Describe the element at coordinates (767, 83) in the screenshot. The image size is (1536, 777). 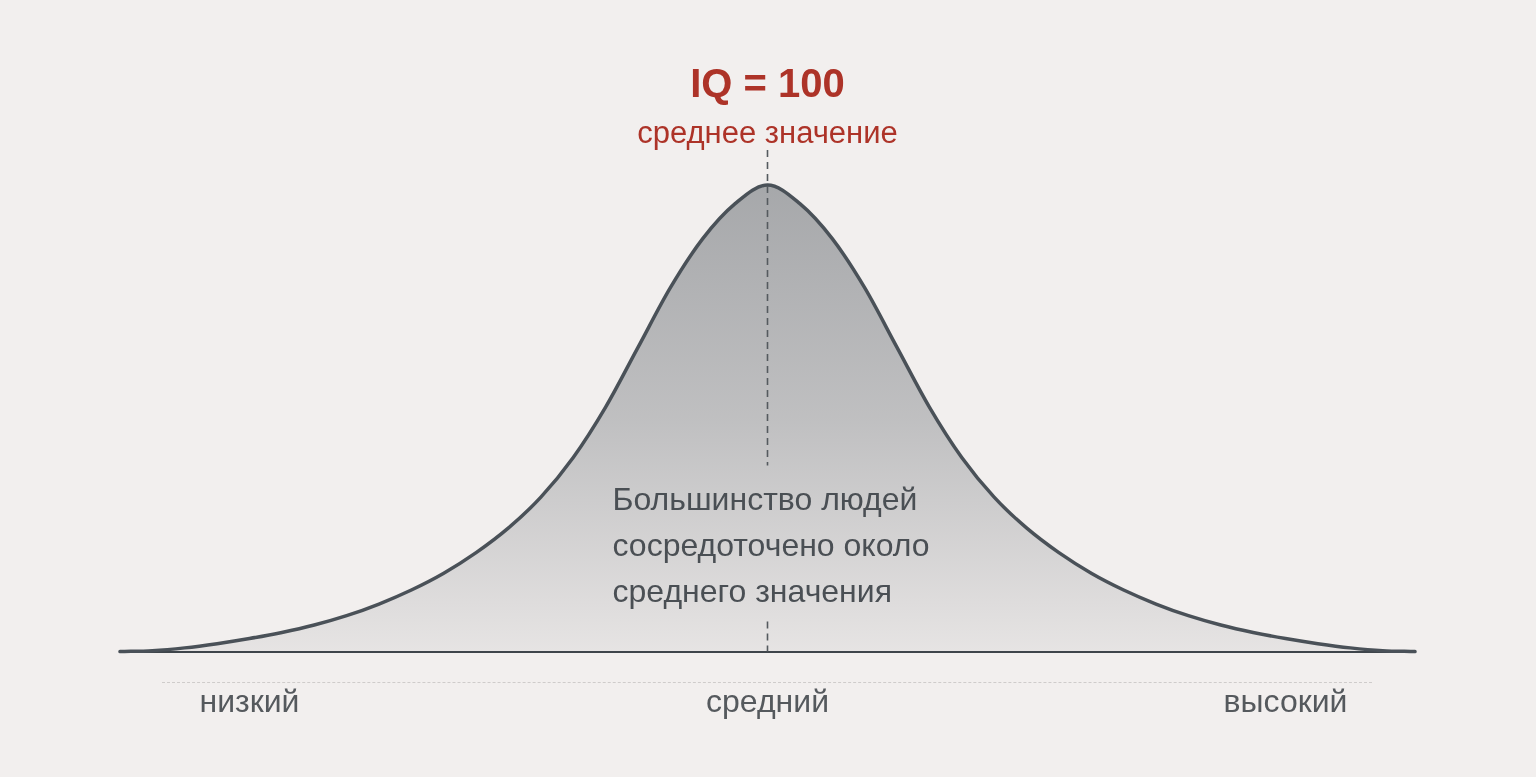
I see `ref-line-label: IQ = 100` at that location.